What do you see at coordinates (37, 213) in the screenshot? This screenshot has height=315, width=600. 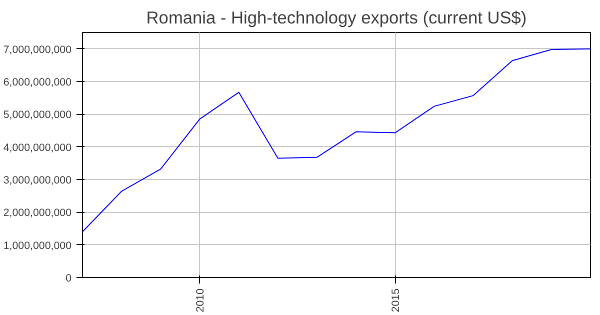 I see `y-tick-label: 2,000,000,000` at bounding box center [37, 213].